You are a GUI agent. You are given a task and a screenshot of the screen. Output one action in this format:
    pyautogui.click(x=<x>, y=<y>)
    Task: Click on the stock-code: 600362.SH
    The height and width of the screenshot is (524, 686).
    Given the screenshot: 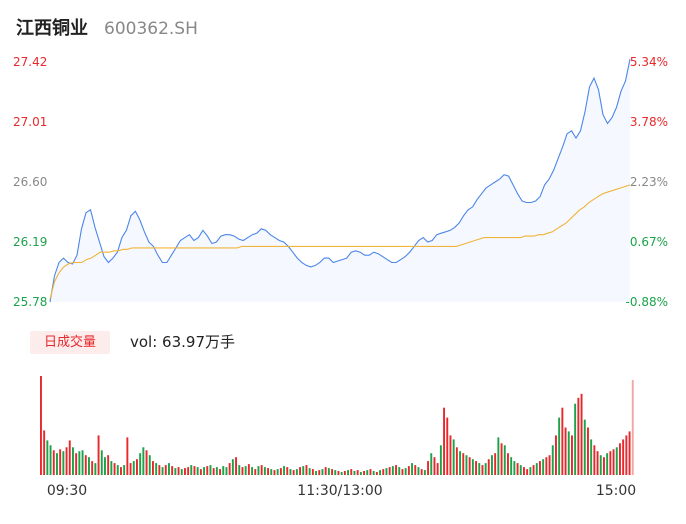 What is the action you would take?
    pyautogui.click(x=151, y=29)
    